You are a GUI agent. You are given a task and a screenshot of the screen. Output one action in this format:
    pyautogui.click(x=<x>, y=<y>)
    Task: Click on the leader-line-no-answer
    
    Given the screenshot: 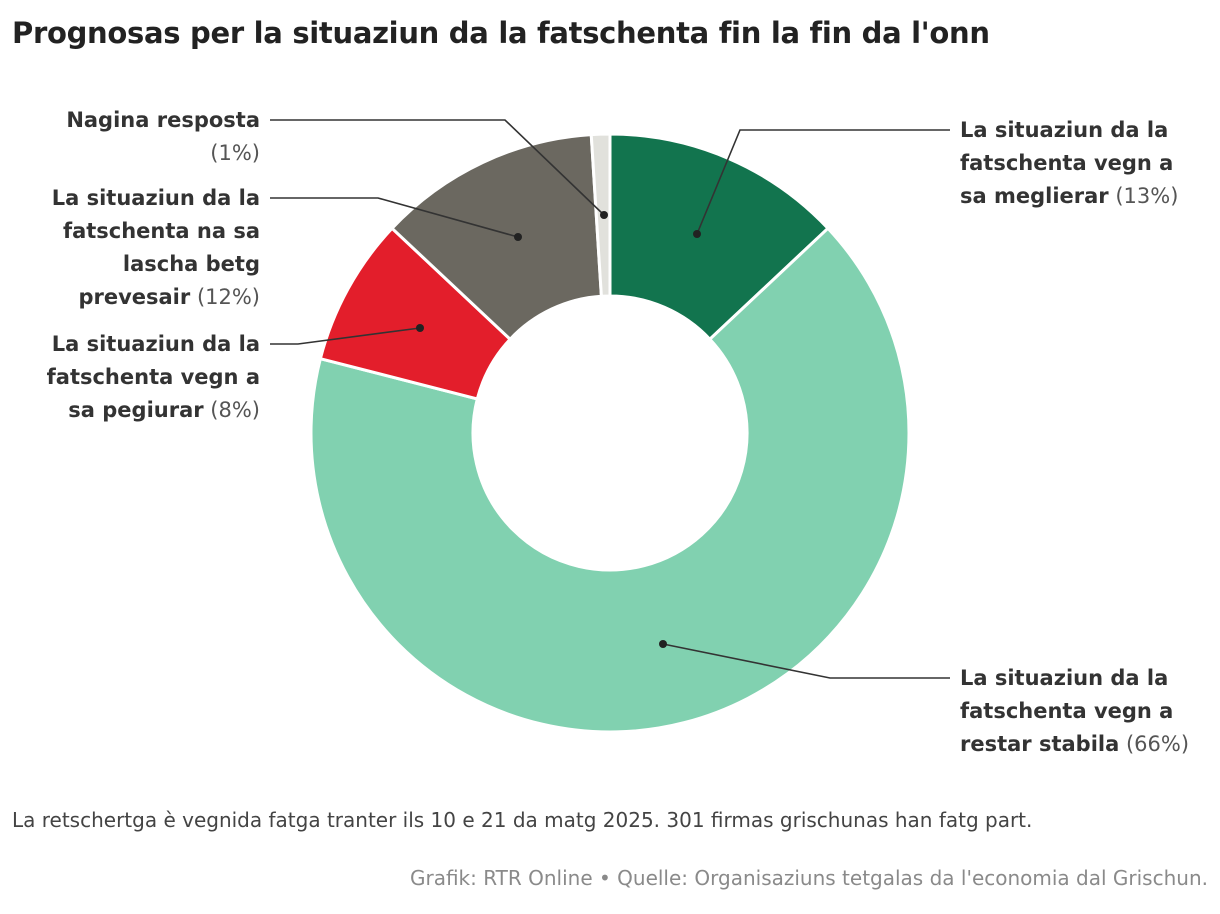 What is the action you would take?
    pyautogui.click(x=437, y=167)
    